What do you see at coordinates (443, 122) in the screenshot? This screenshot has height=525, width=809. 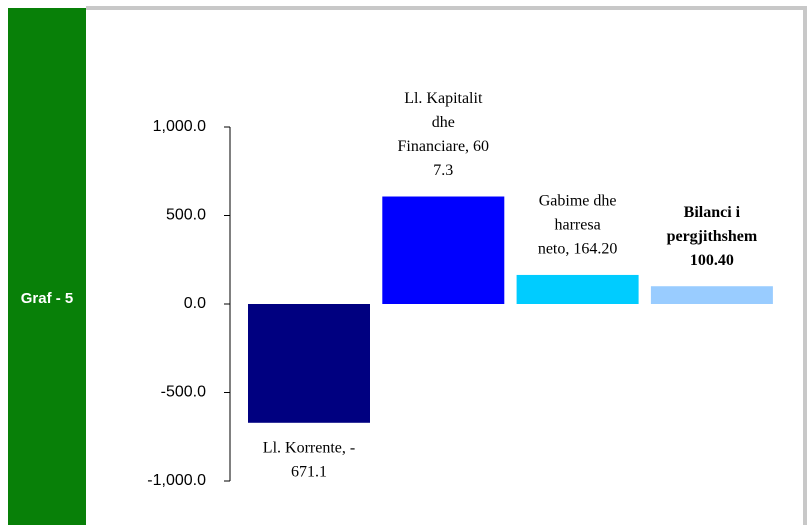 I see `data-label: dhe` at bounding box center [443, 122].